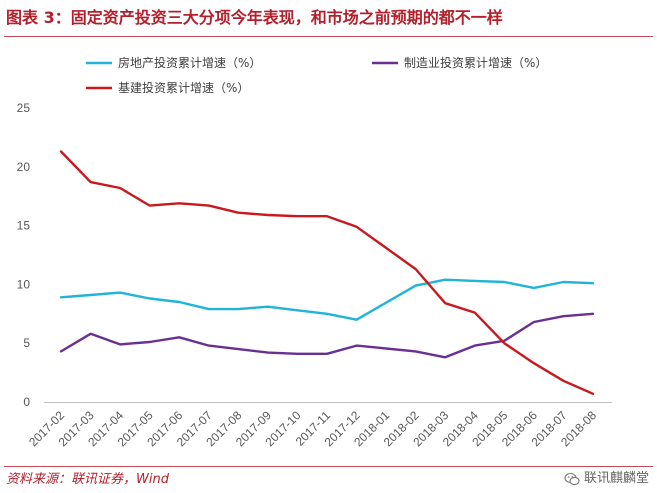  Describe the element at coordinates (87, 479) in the screenshot. I see `source-note: 资料来源：联讯证券，Wind` at that location.